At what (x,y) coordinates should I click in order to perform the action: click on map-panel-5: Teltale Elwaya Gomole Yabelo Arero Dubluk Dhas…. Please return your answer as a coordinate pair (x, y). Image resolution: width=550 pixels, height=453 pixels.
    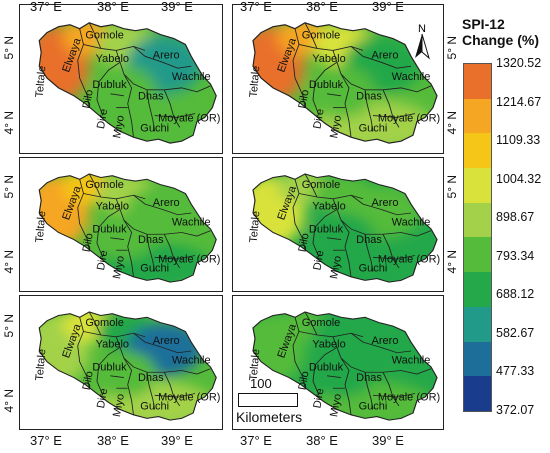
    Looking at the image, I should click on (121, 362).